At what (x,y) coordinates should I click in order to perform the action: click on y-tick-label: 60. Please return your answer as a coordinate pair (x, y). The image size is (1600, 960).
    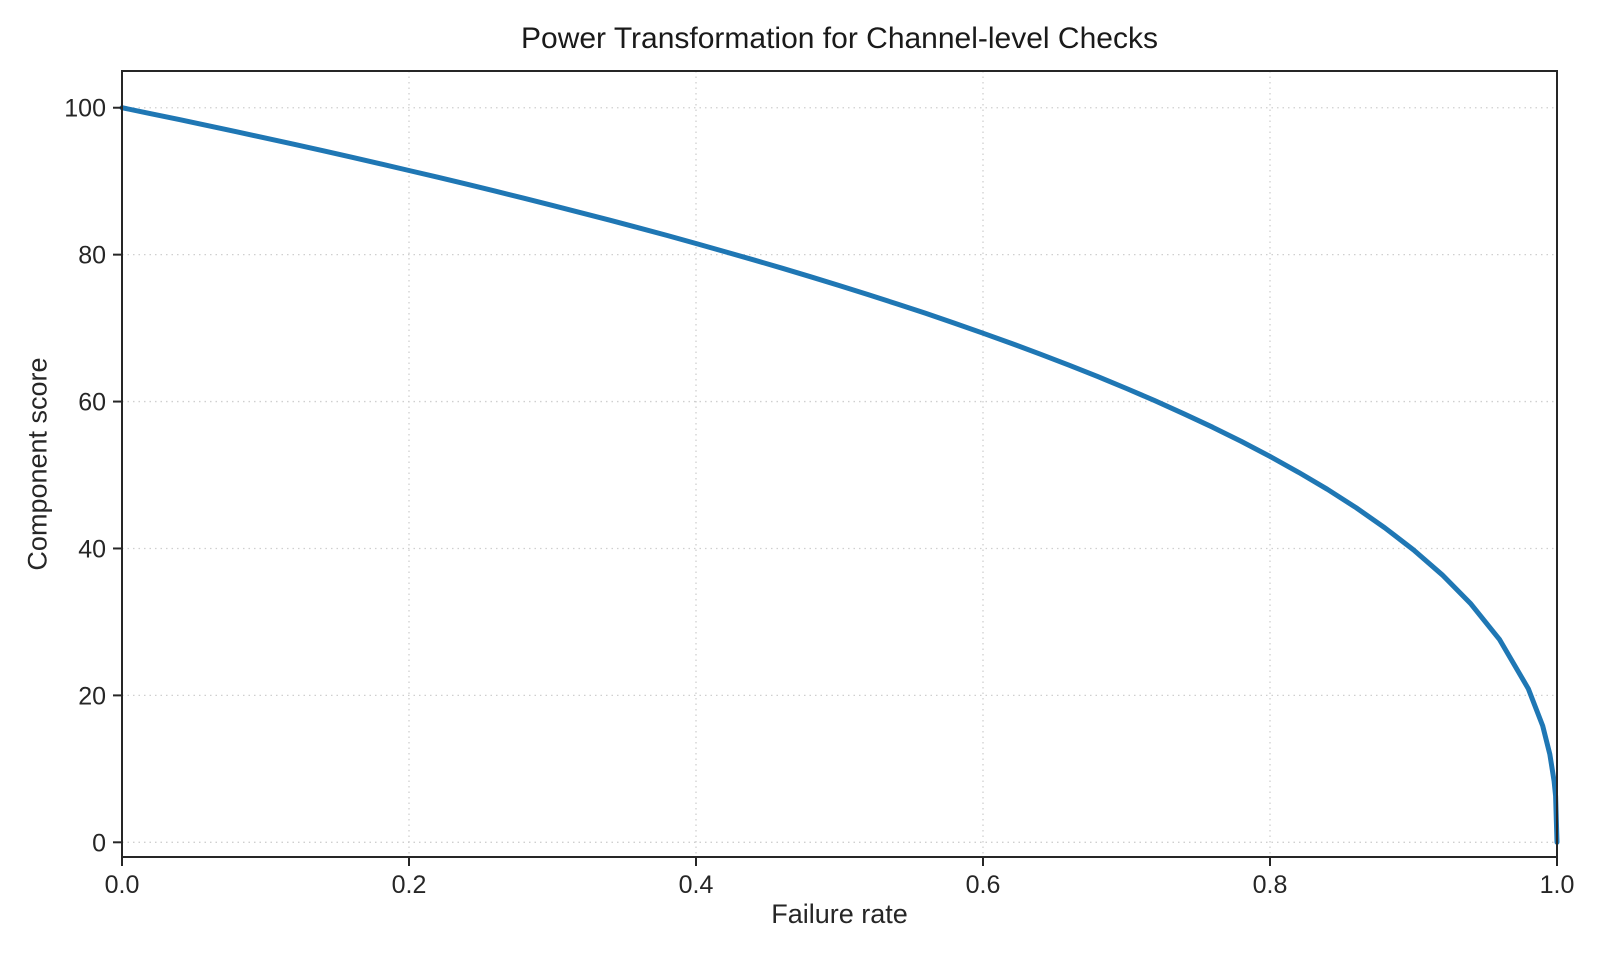
    Looking at the image, I should click on (92, 403).